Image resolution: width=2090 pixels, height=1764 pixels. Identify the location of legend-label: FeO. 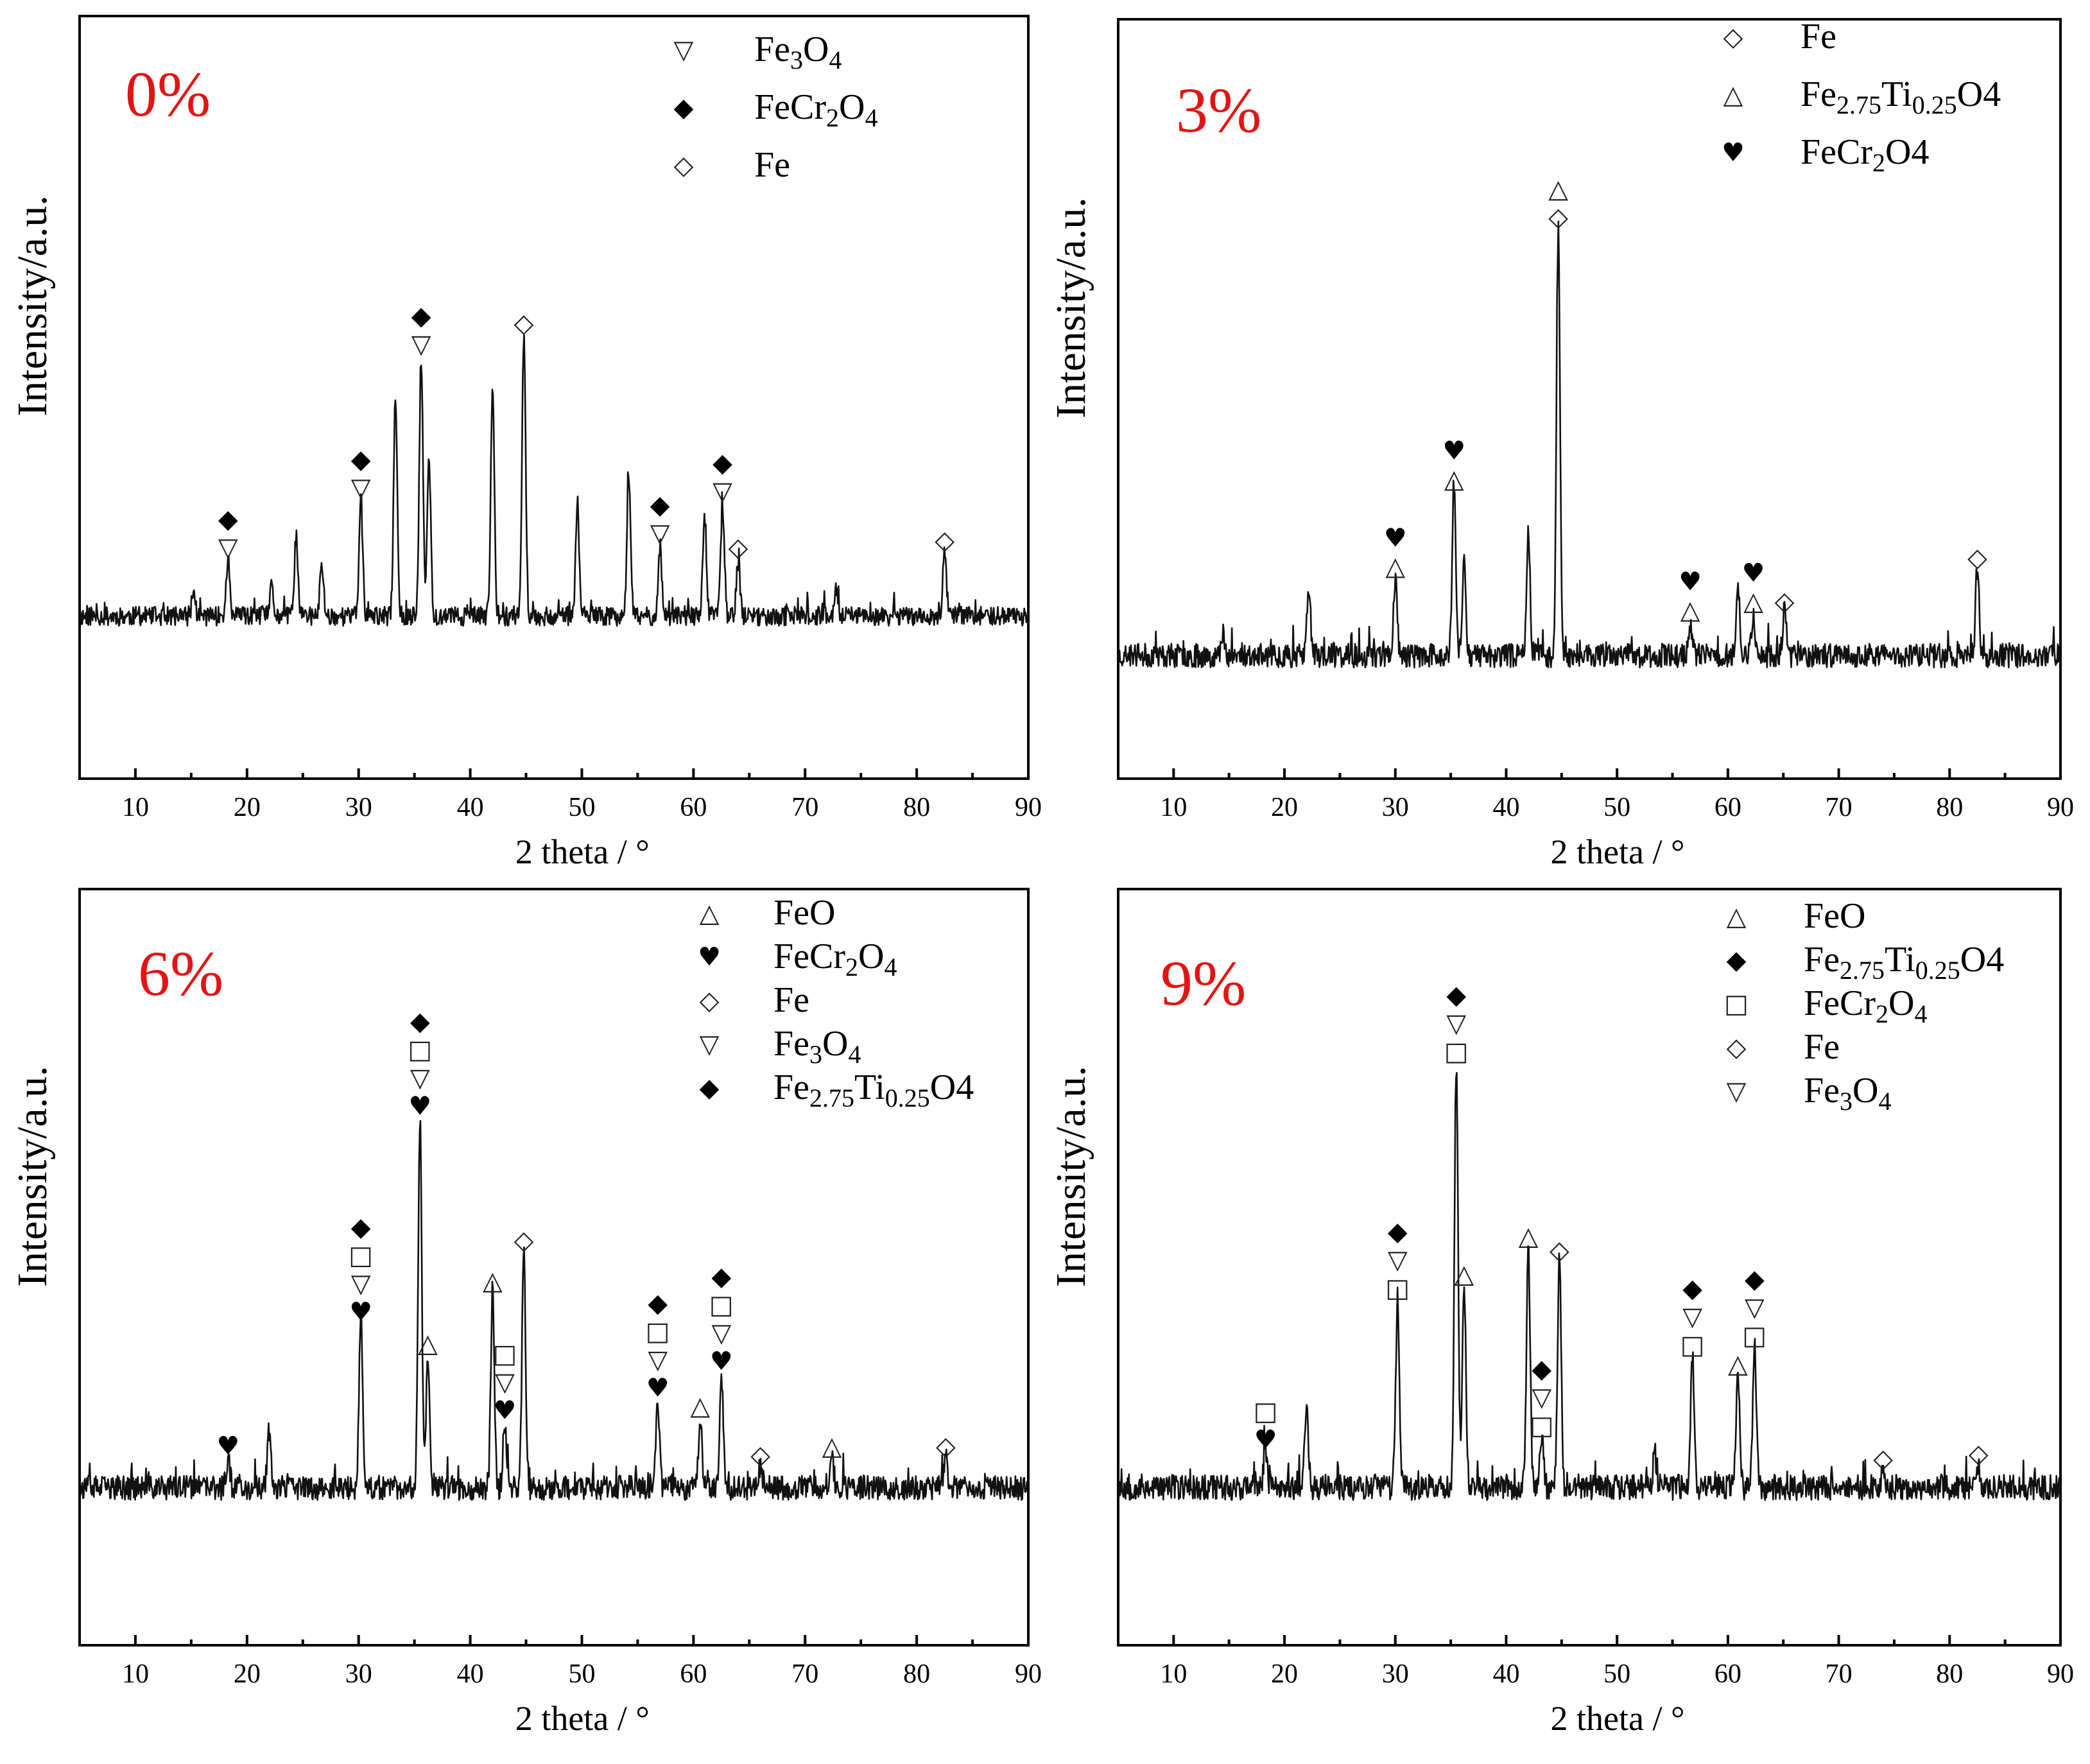
(804, 913).